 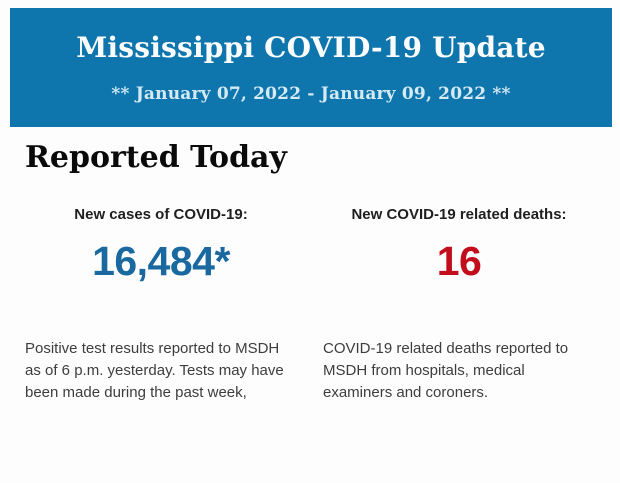 I want to click on new-cases-value: 16,484*, so click(x=161, y=260).